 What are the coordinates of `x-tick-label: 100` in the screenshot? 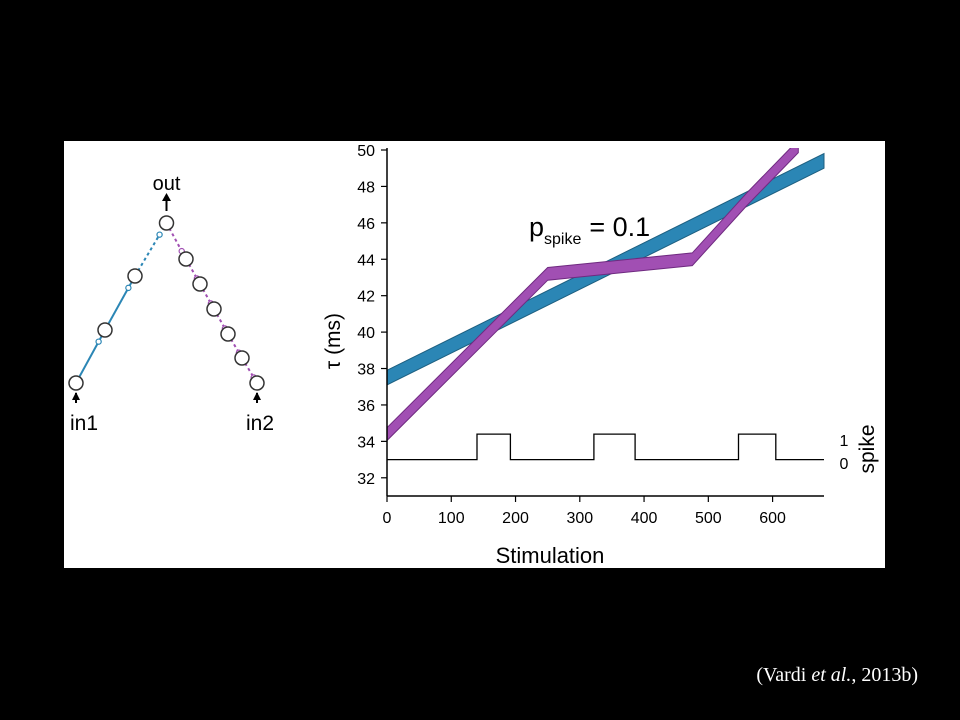 It's located at (451, 518).